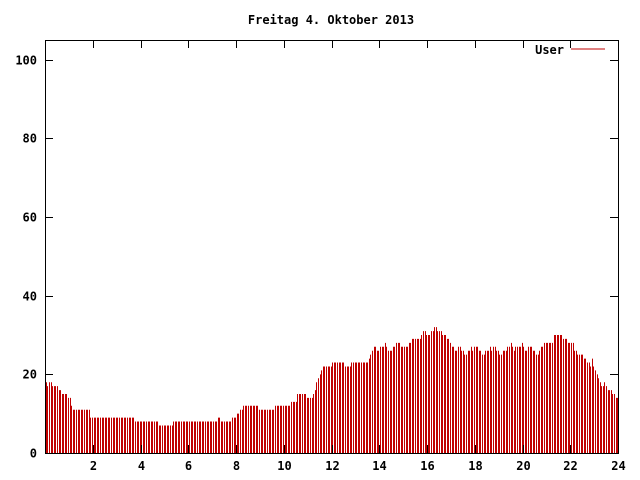  I want to click on x-tick-label: 24, so click(618, 466).